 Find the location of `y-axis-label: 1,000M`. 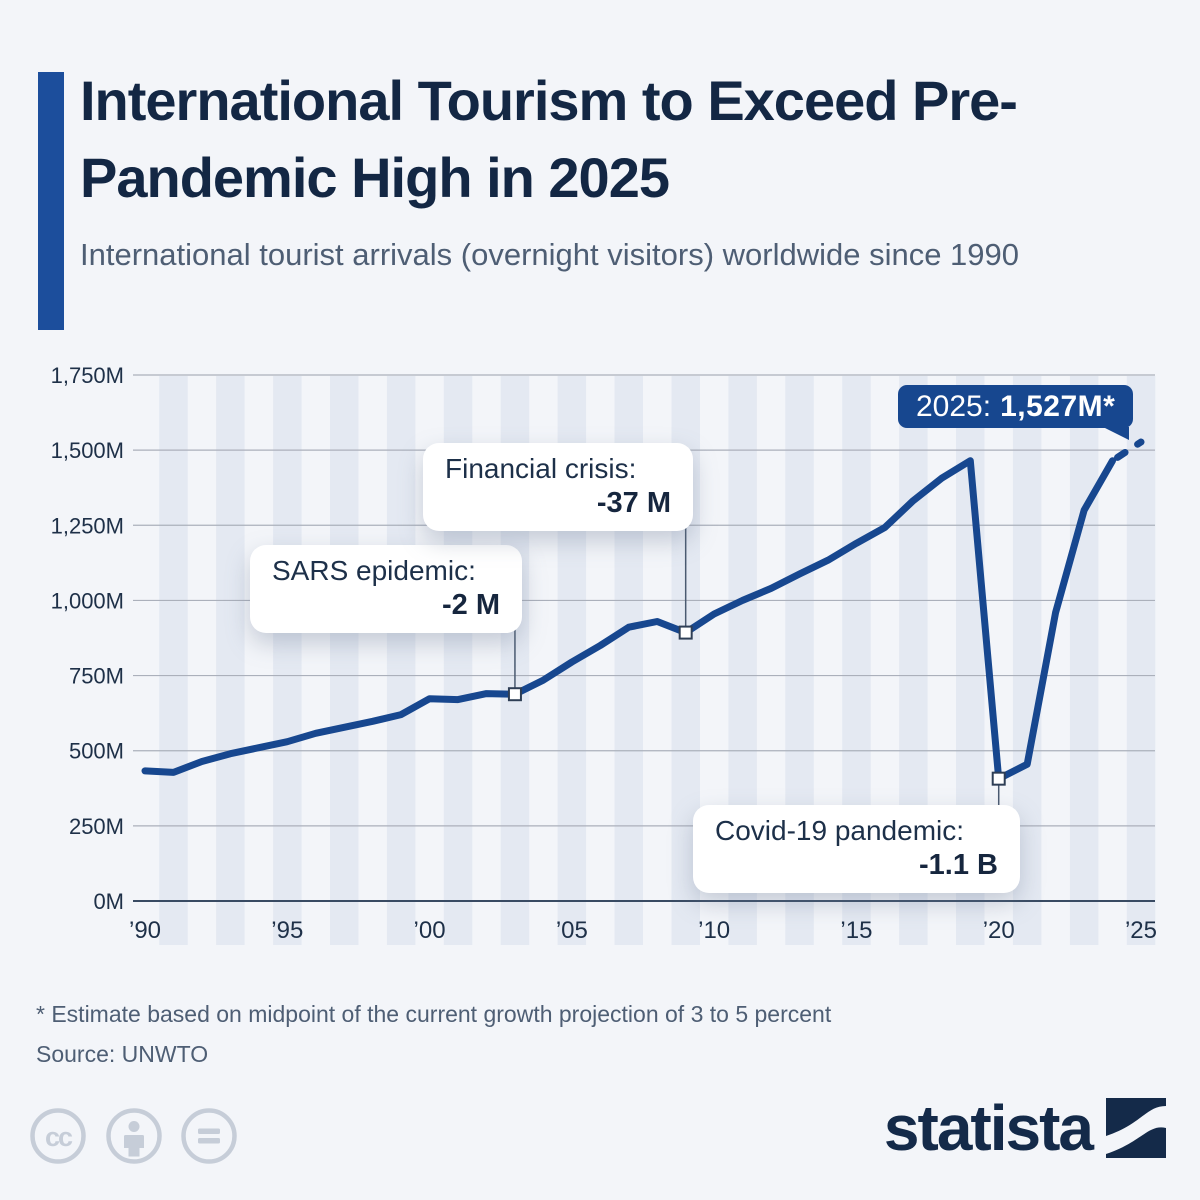

y-axis-label: 1,000M is located at coordinates (87, 600).